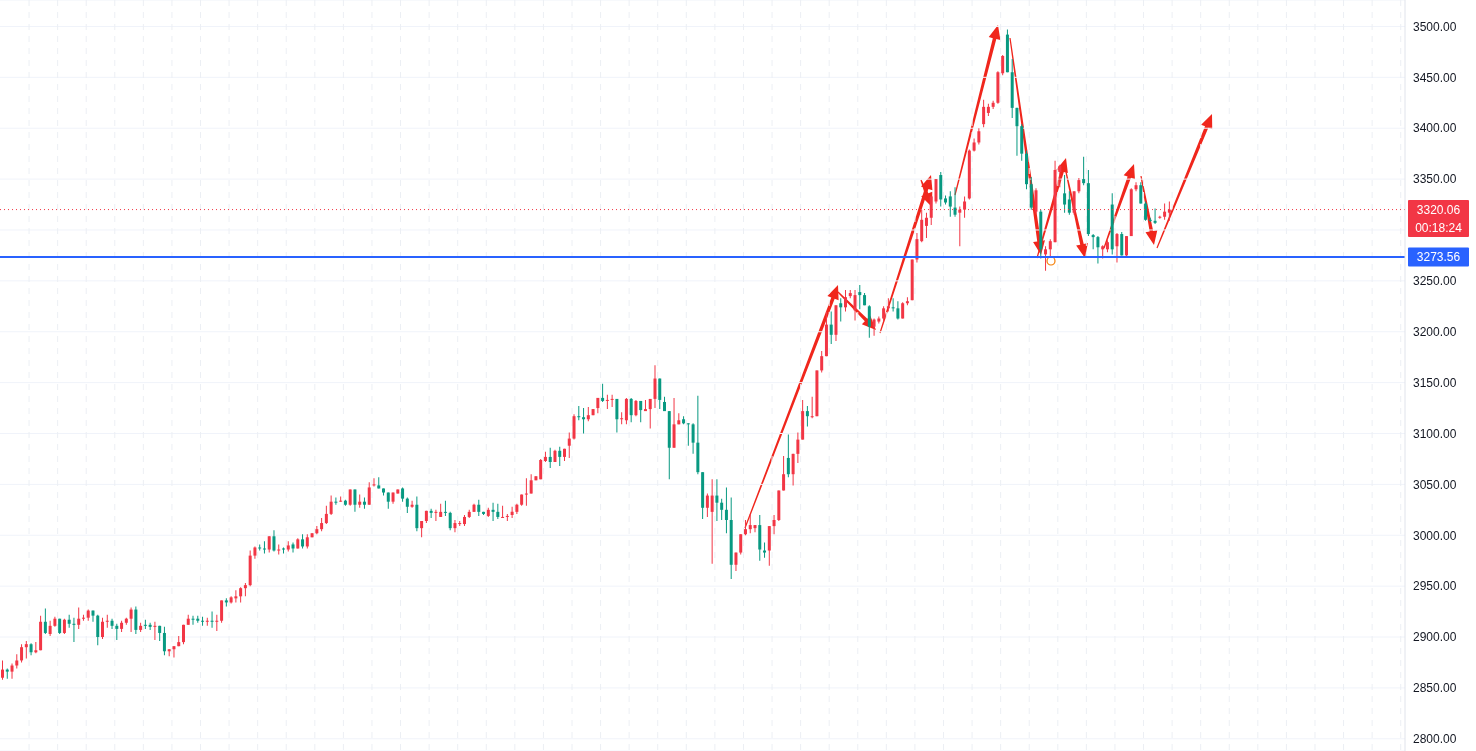 The image size is (1476, 751). Describe the element at coordinates (1435, 586) in the screenshot. I see `y-tick-label: 2950.00` at that location.